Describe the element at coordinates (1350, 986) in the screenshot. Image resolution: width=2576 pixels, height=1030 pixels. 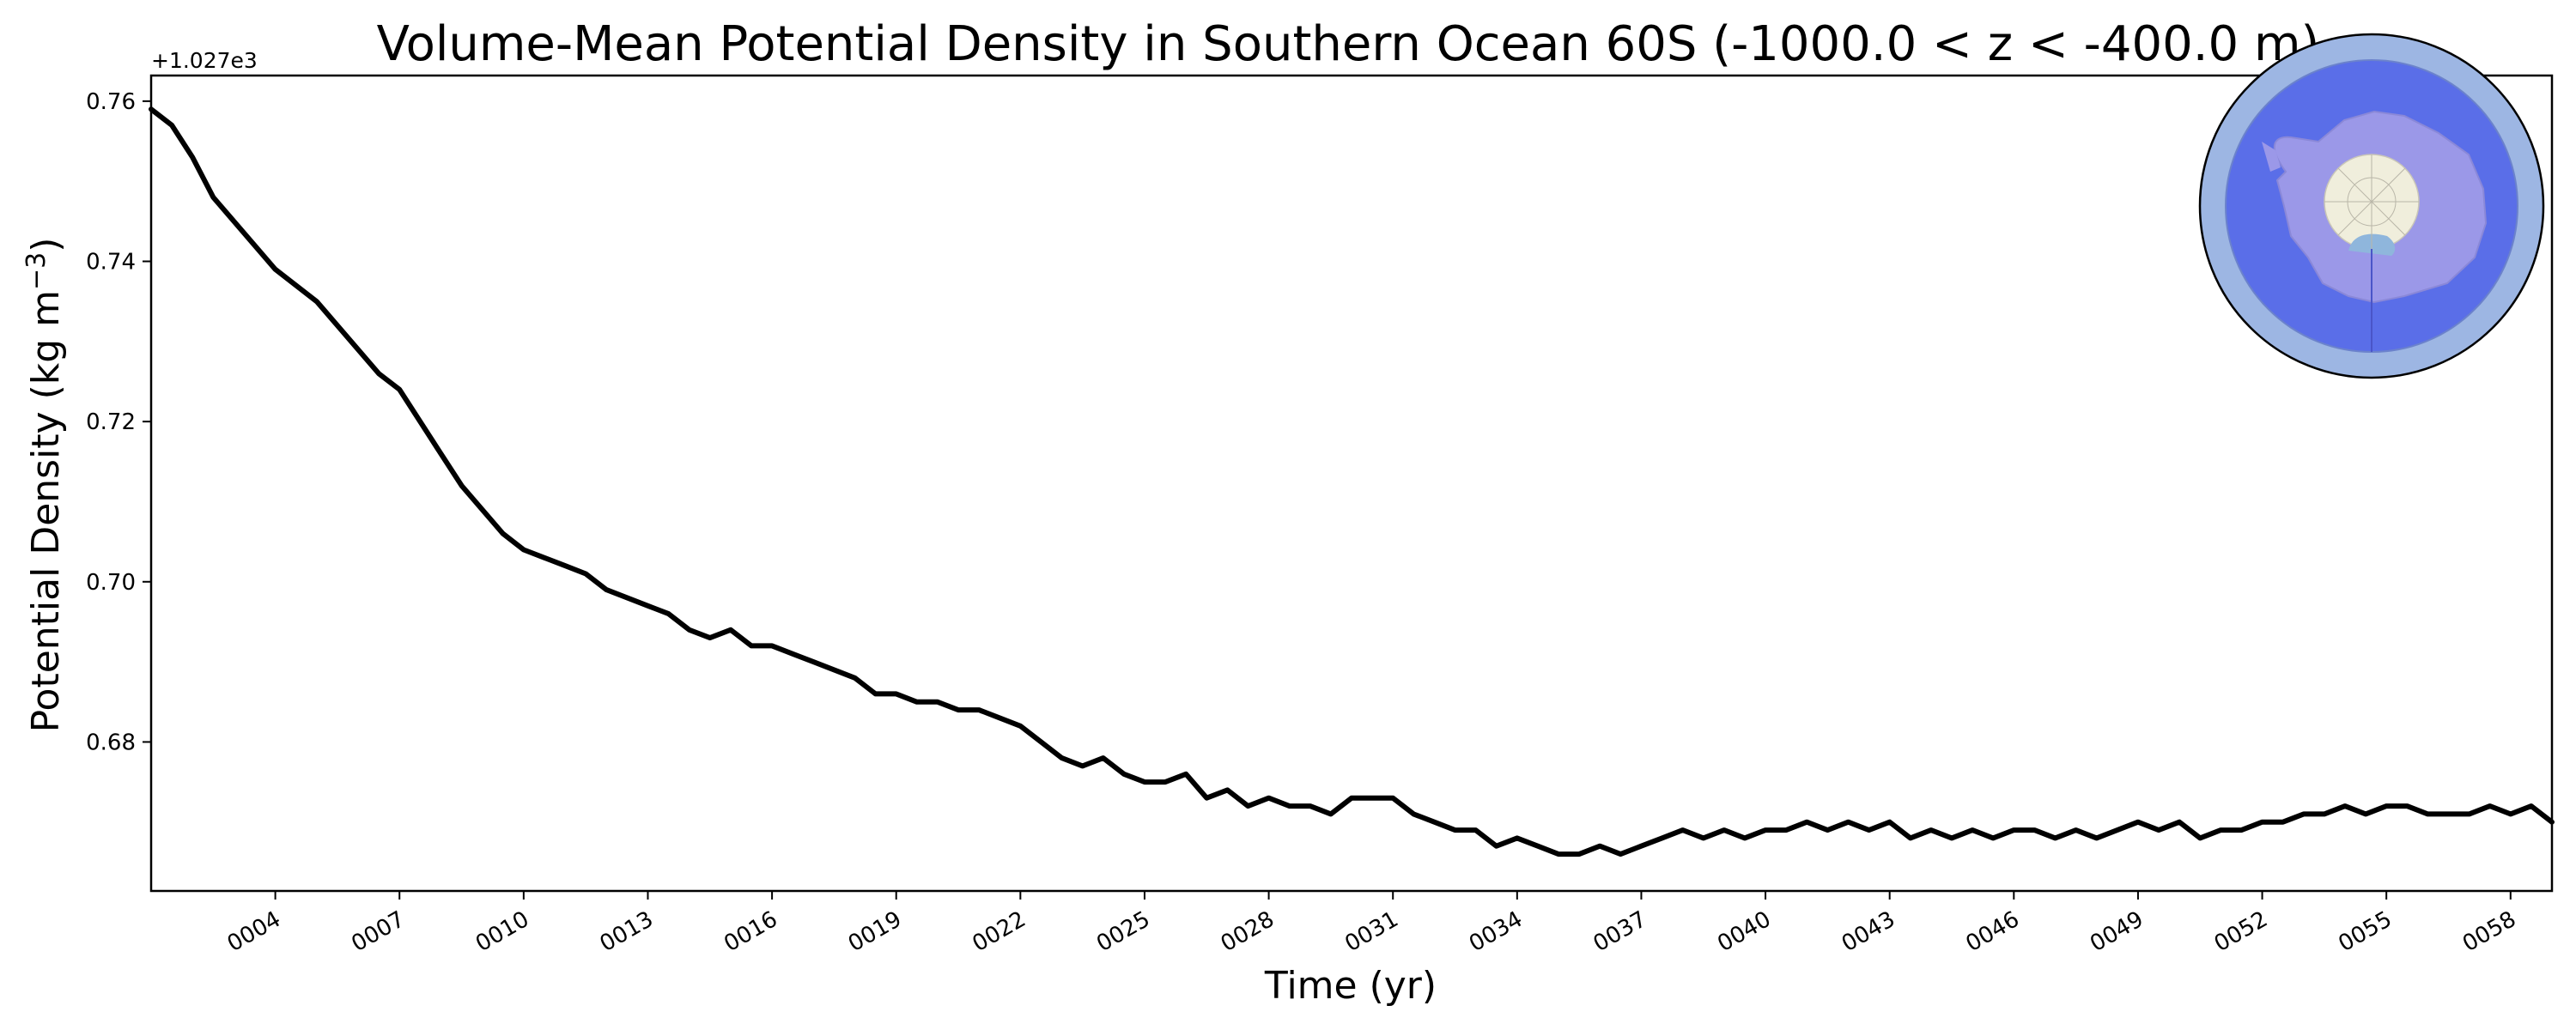
I see `x-axis-label: Time (yr)` at that location.